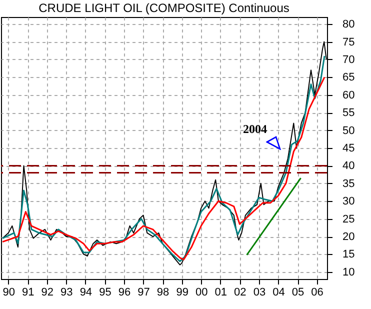 This screenshot has width=371, height=309. Describe the element at coordinates (86, 292) in the screenshot. I see `x-tick-label: 94` at that location.